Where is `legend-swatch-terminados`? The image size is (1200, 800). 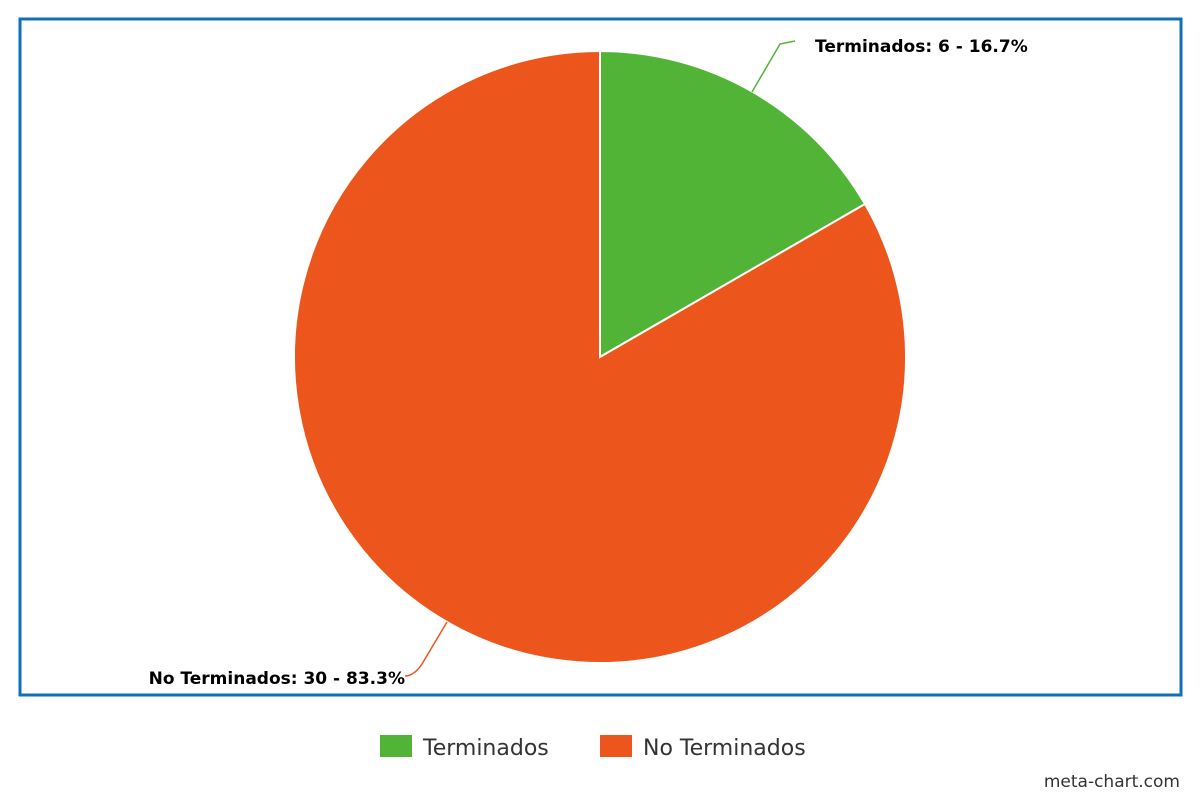
legend-swatch-terminados is located at coordinates (396, 746).